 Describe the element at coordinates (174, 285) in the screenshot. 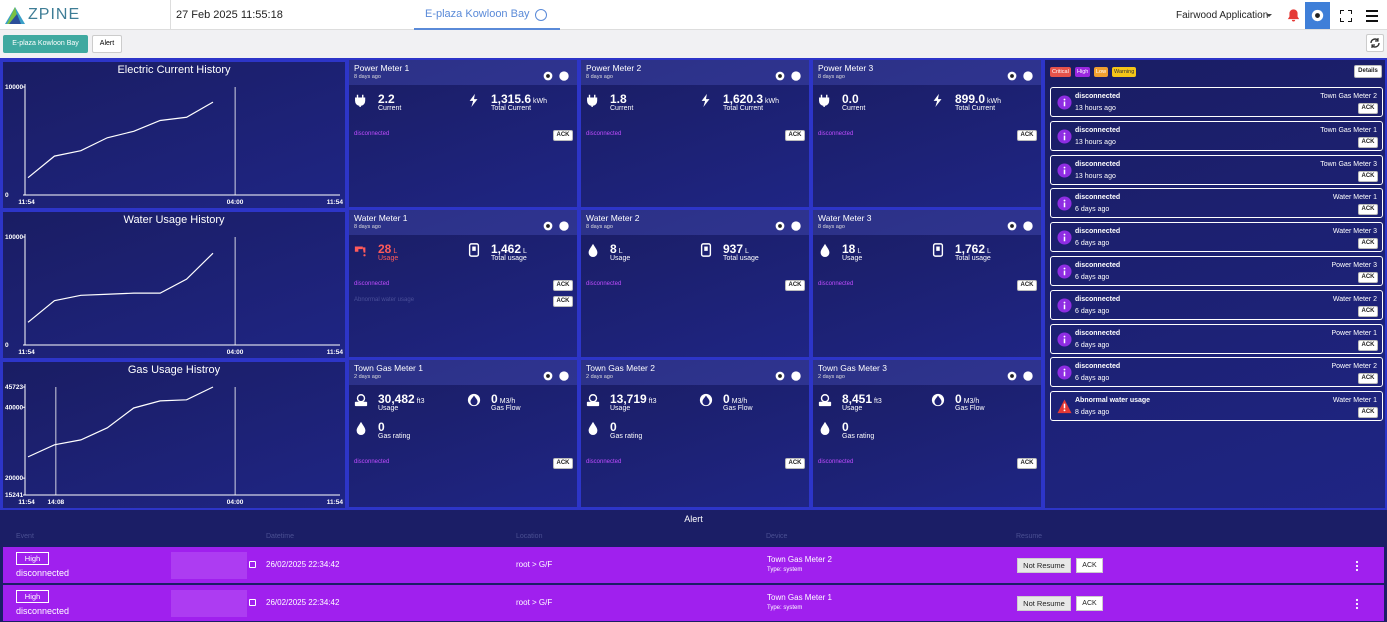

I see `history-chart: Water Usage History 0 10000 11:54 04:00 11:54` at that location.